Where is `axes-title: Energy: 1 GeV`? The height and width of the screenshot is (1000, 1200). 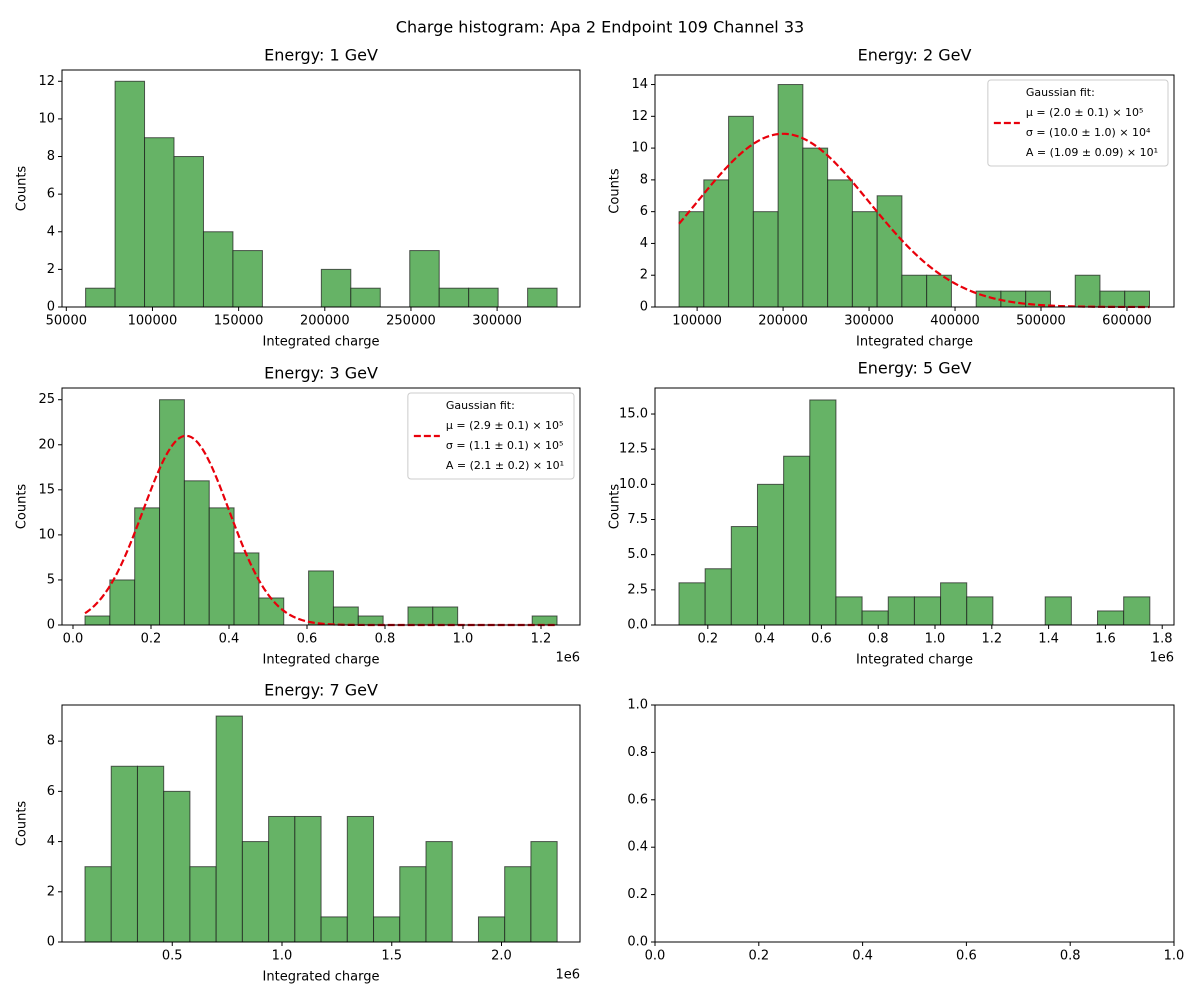
axes-title: Energy: 1 GeV is located at coordinates (321, 55).